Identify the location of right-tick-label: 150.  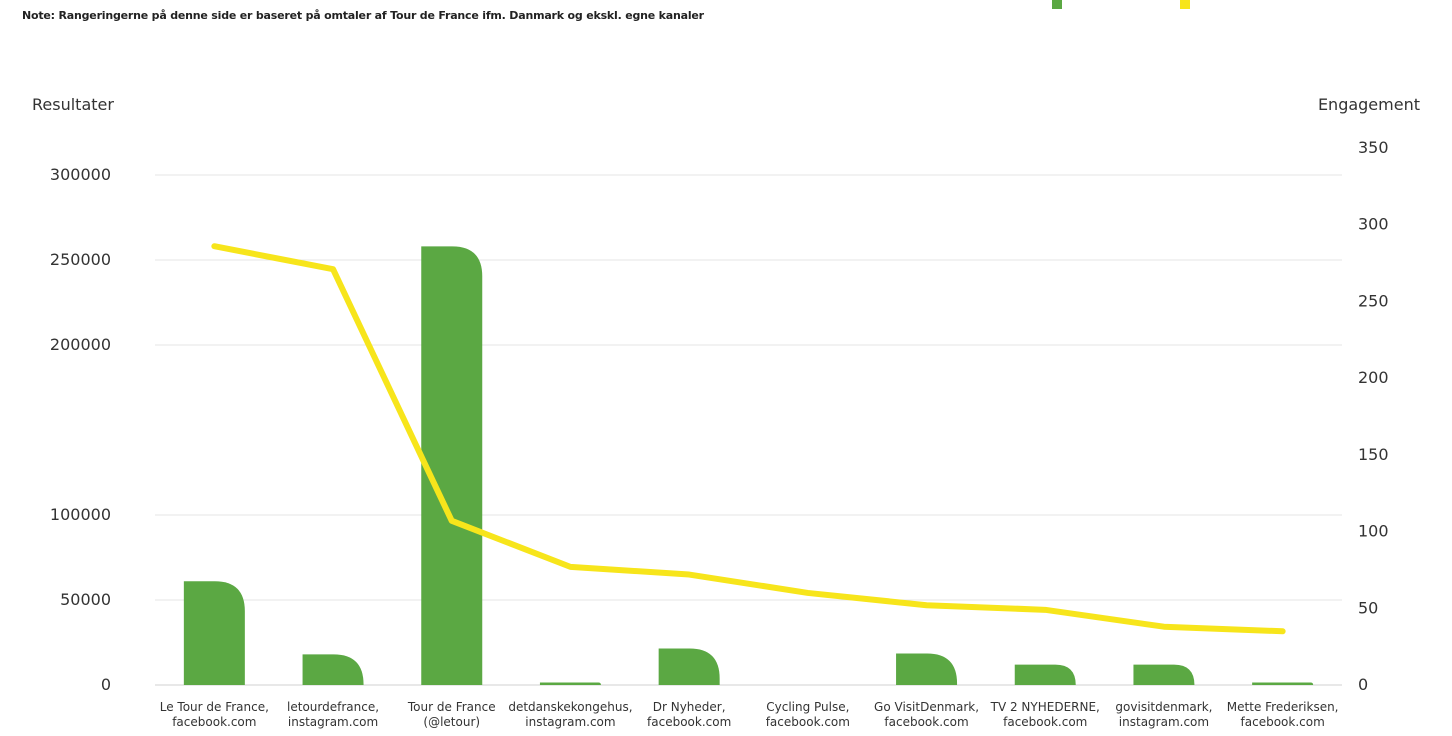
(1373, 454).